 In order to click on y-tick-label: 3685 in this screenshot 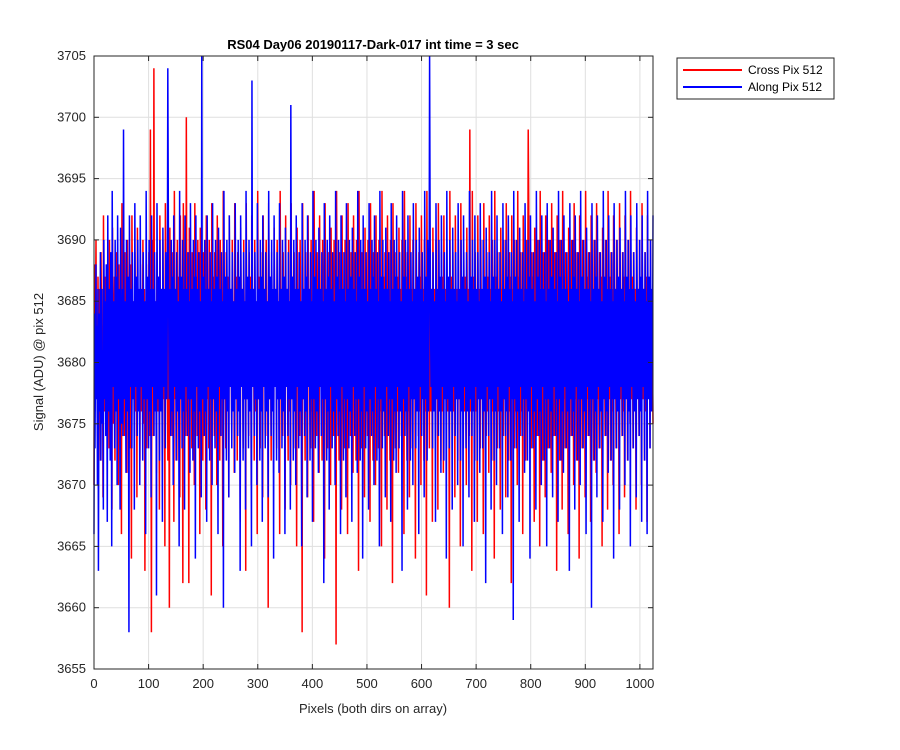, I will do `click(71, 300)`.